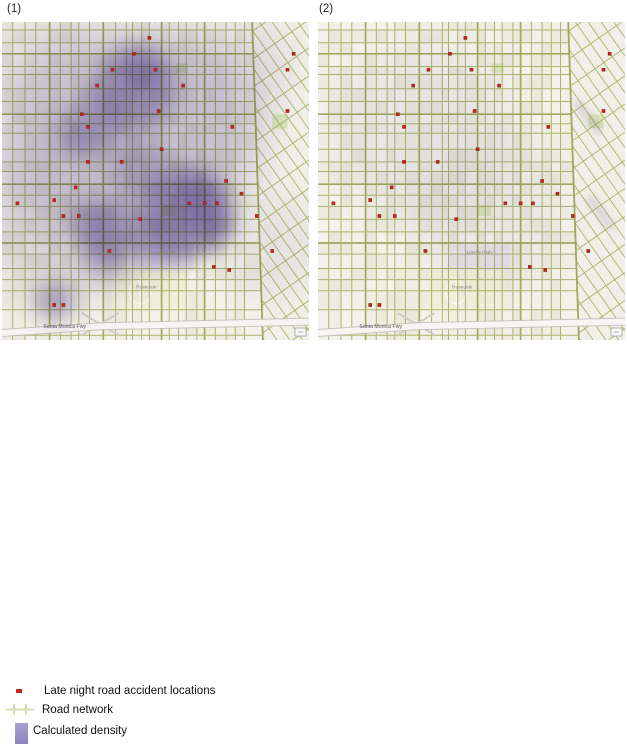  I want to click on road-network-marker, so click(20, 712).